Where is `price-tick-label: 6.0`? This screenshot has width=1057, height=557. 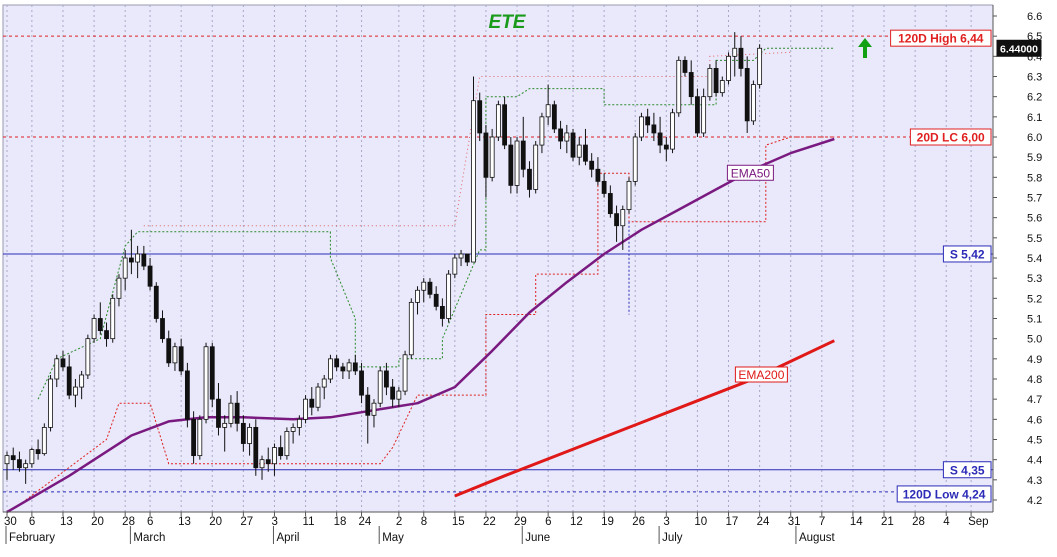
price-tick-label: 6.0 is located at coordinates (1034, 138).